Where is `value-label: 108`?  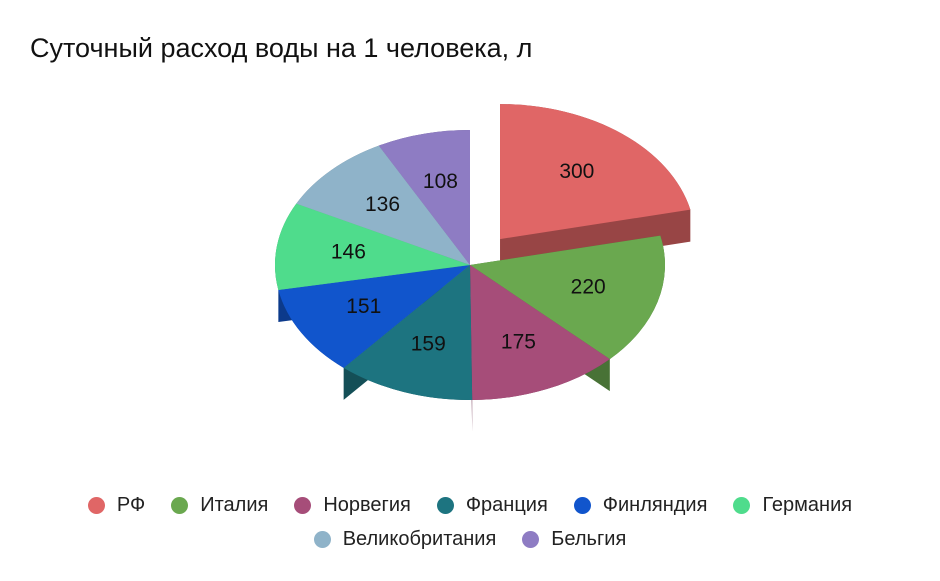
value-label: 108 is located at coordinates (440, 181).